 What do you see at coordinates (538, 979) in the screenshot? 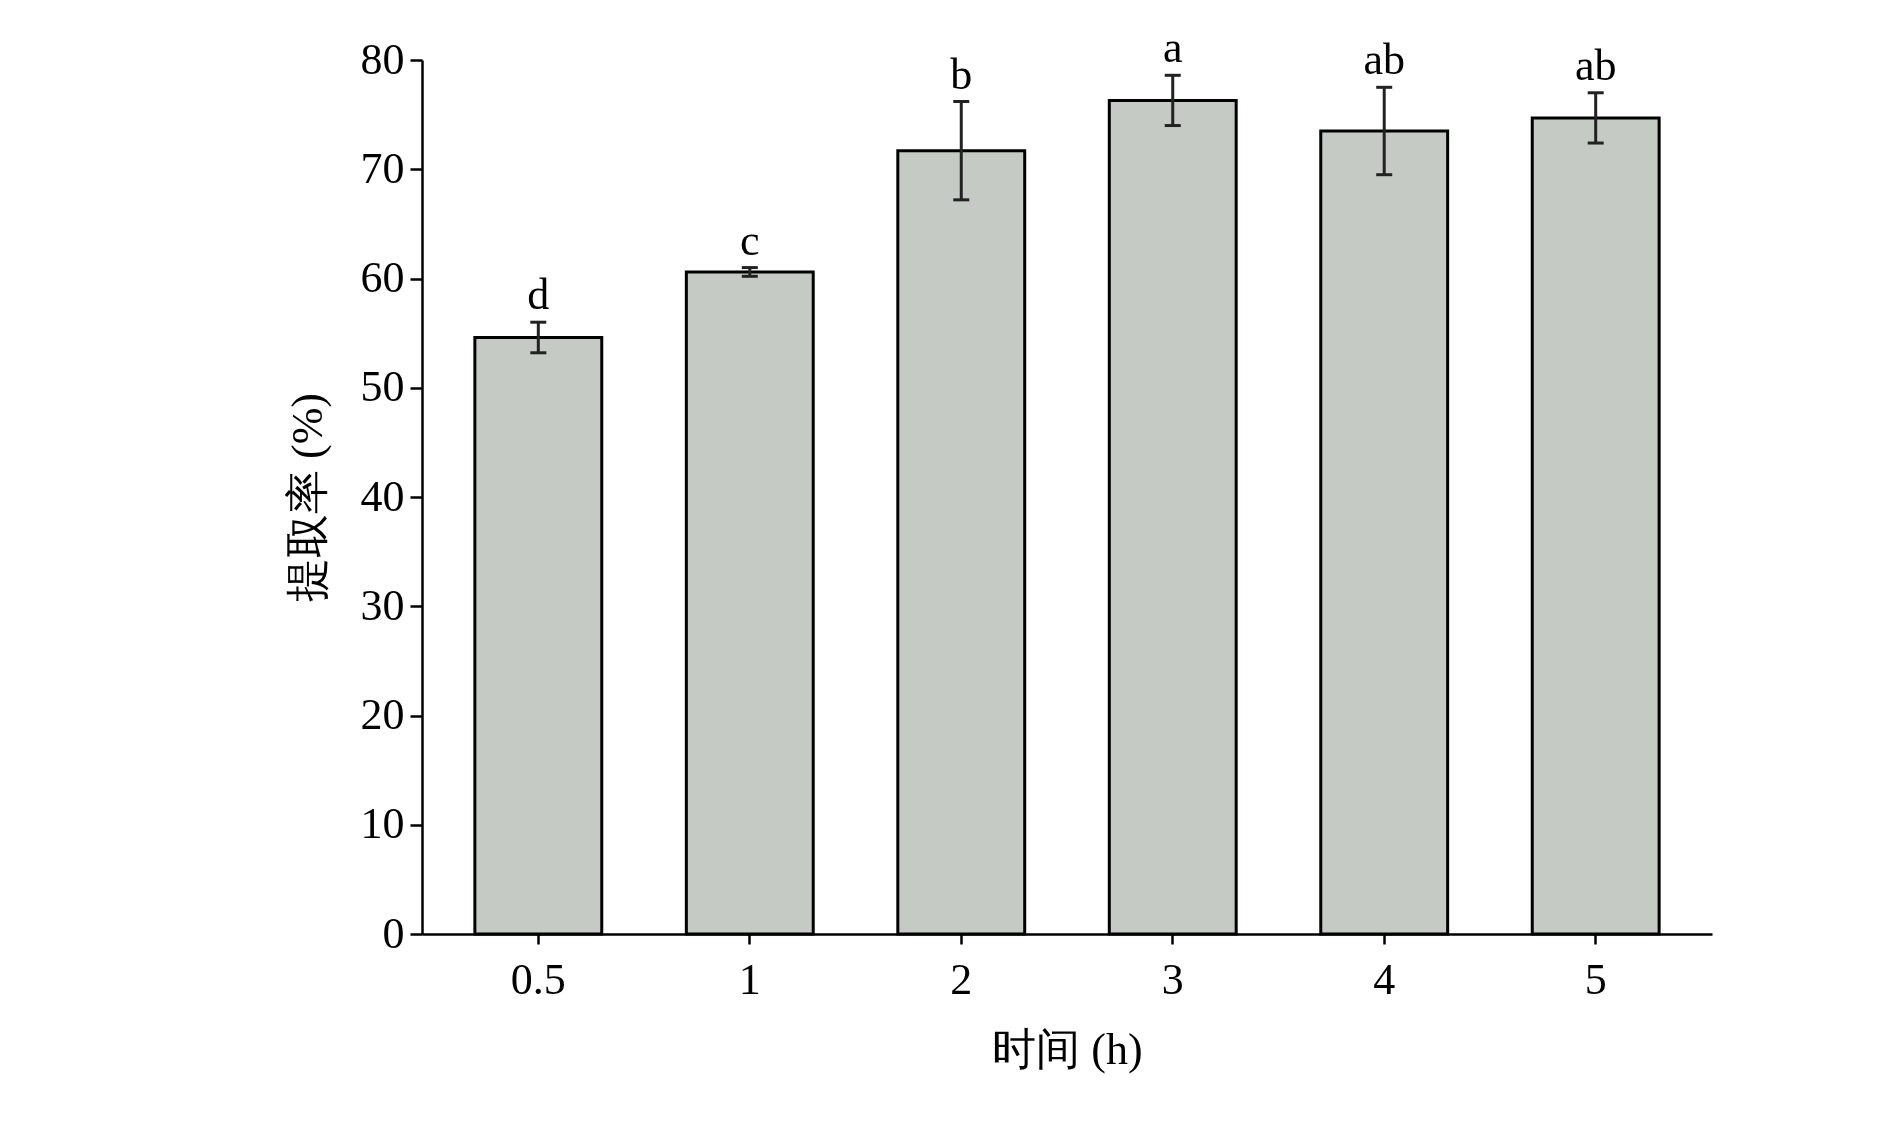
I see `x-tick-label: 0.5` at bounding box center [538, 979].